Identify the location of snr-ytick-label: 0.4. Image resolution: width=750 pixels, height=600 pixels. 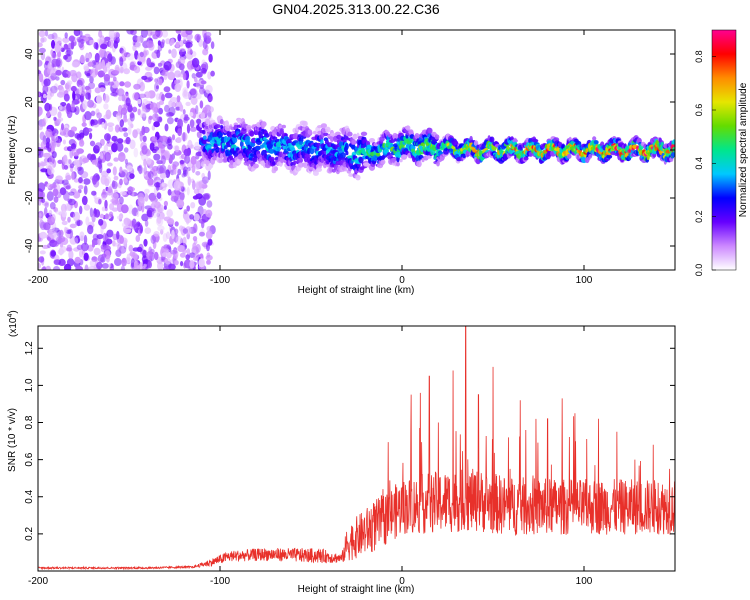
(29, 496).